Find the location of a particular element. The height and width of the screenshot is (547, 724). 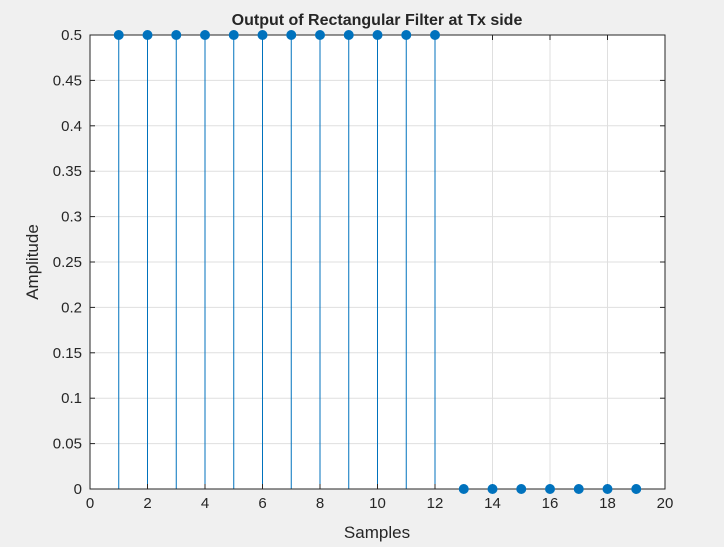

y-tick-label: 0.45 is located at coordinates (67, 80).